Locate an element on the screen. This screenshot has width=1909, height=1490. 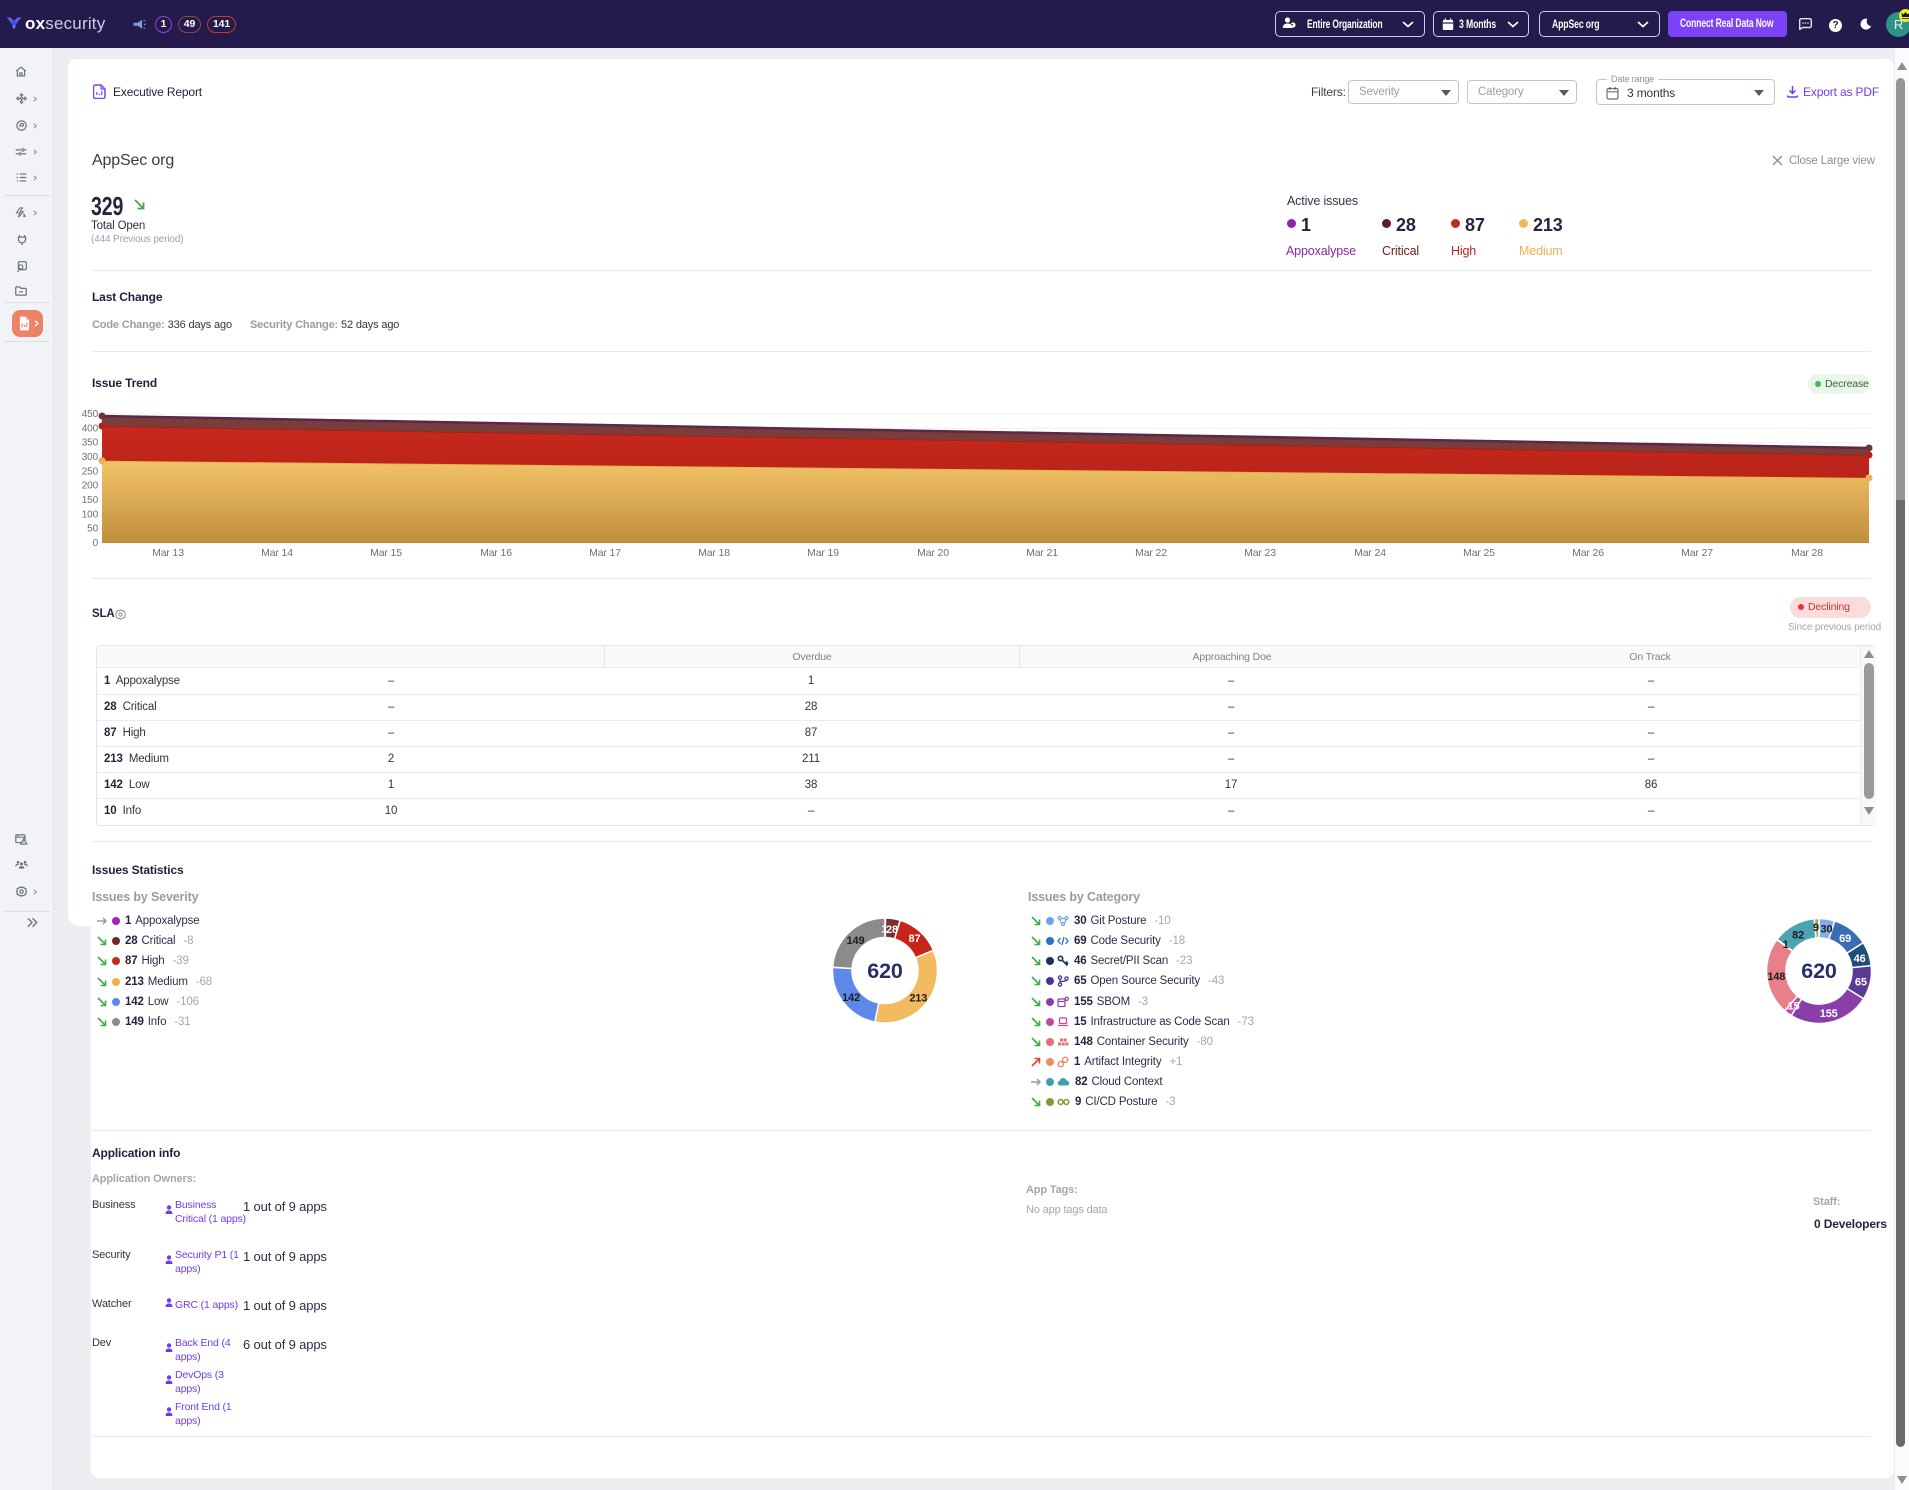
svg-text: 69 is located at coordinates (1845, 939).